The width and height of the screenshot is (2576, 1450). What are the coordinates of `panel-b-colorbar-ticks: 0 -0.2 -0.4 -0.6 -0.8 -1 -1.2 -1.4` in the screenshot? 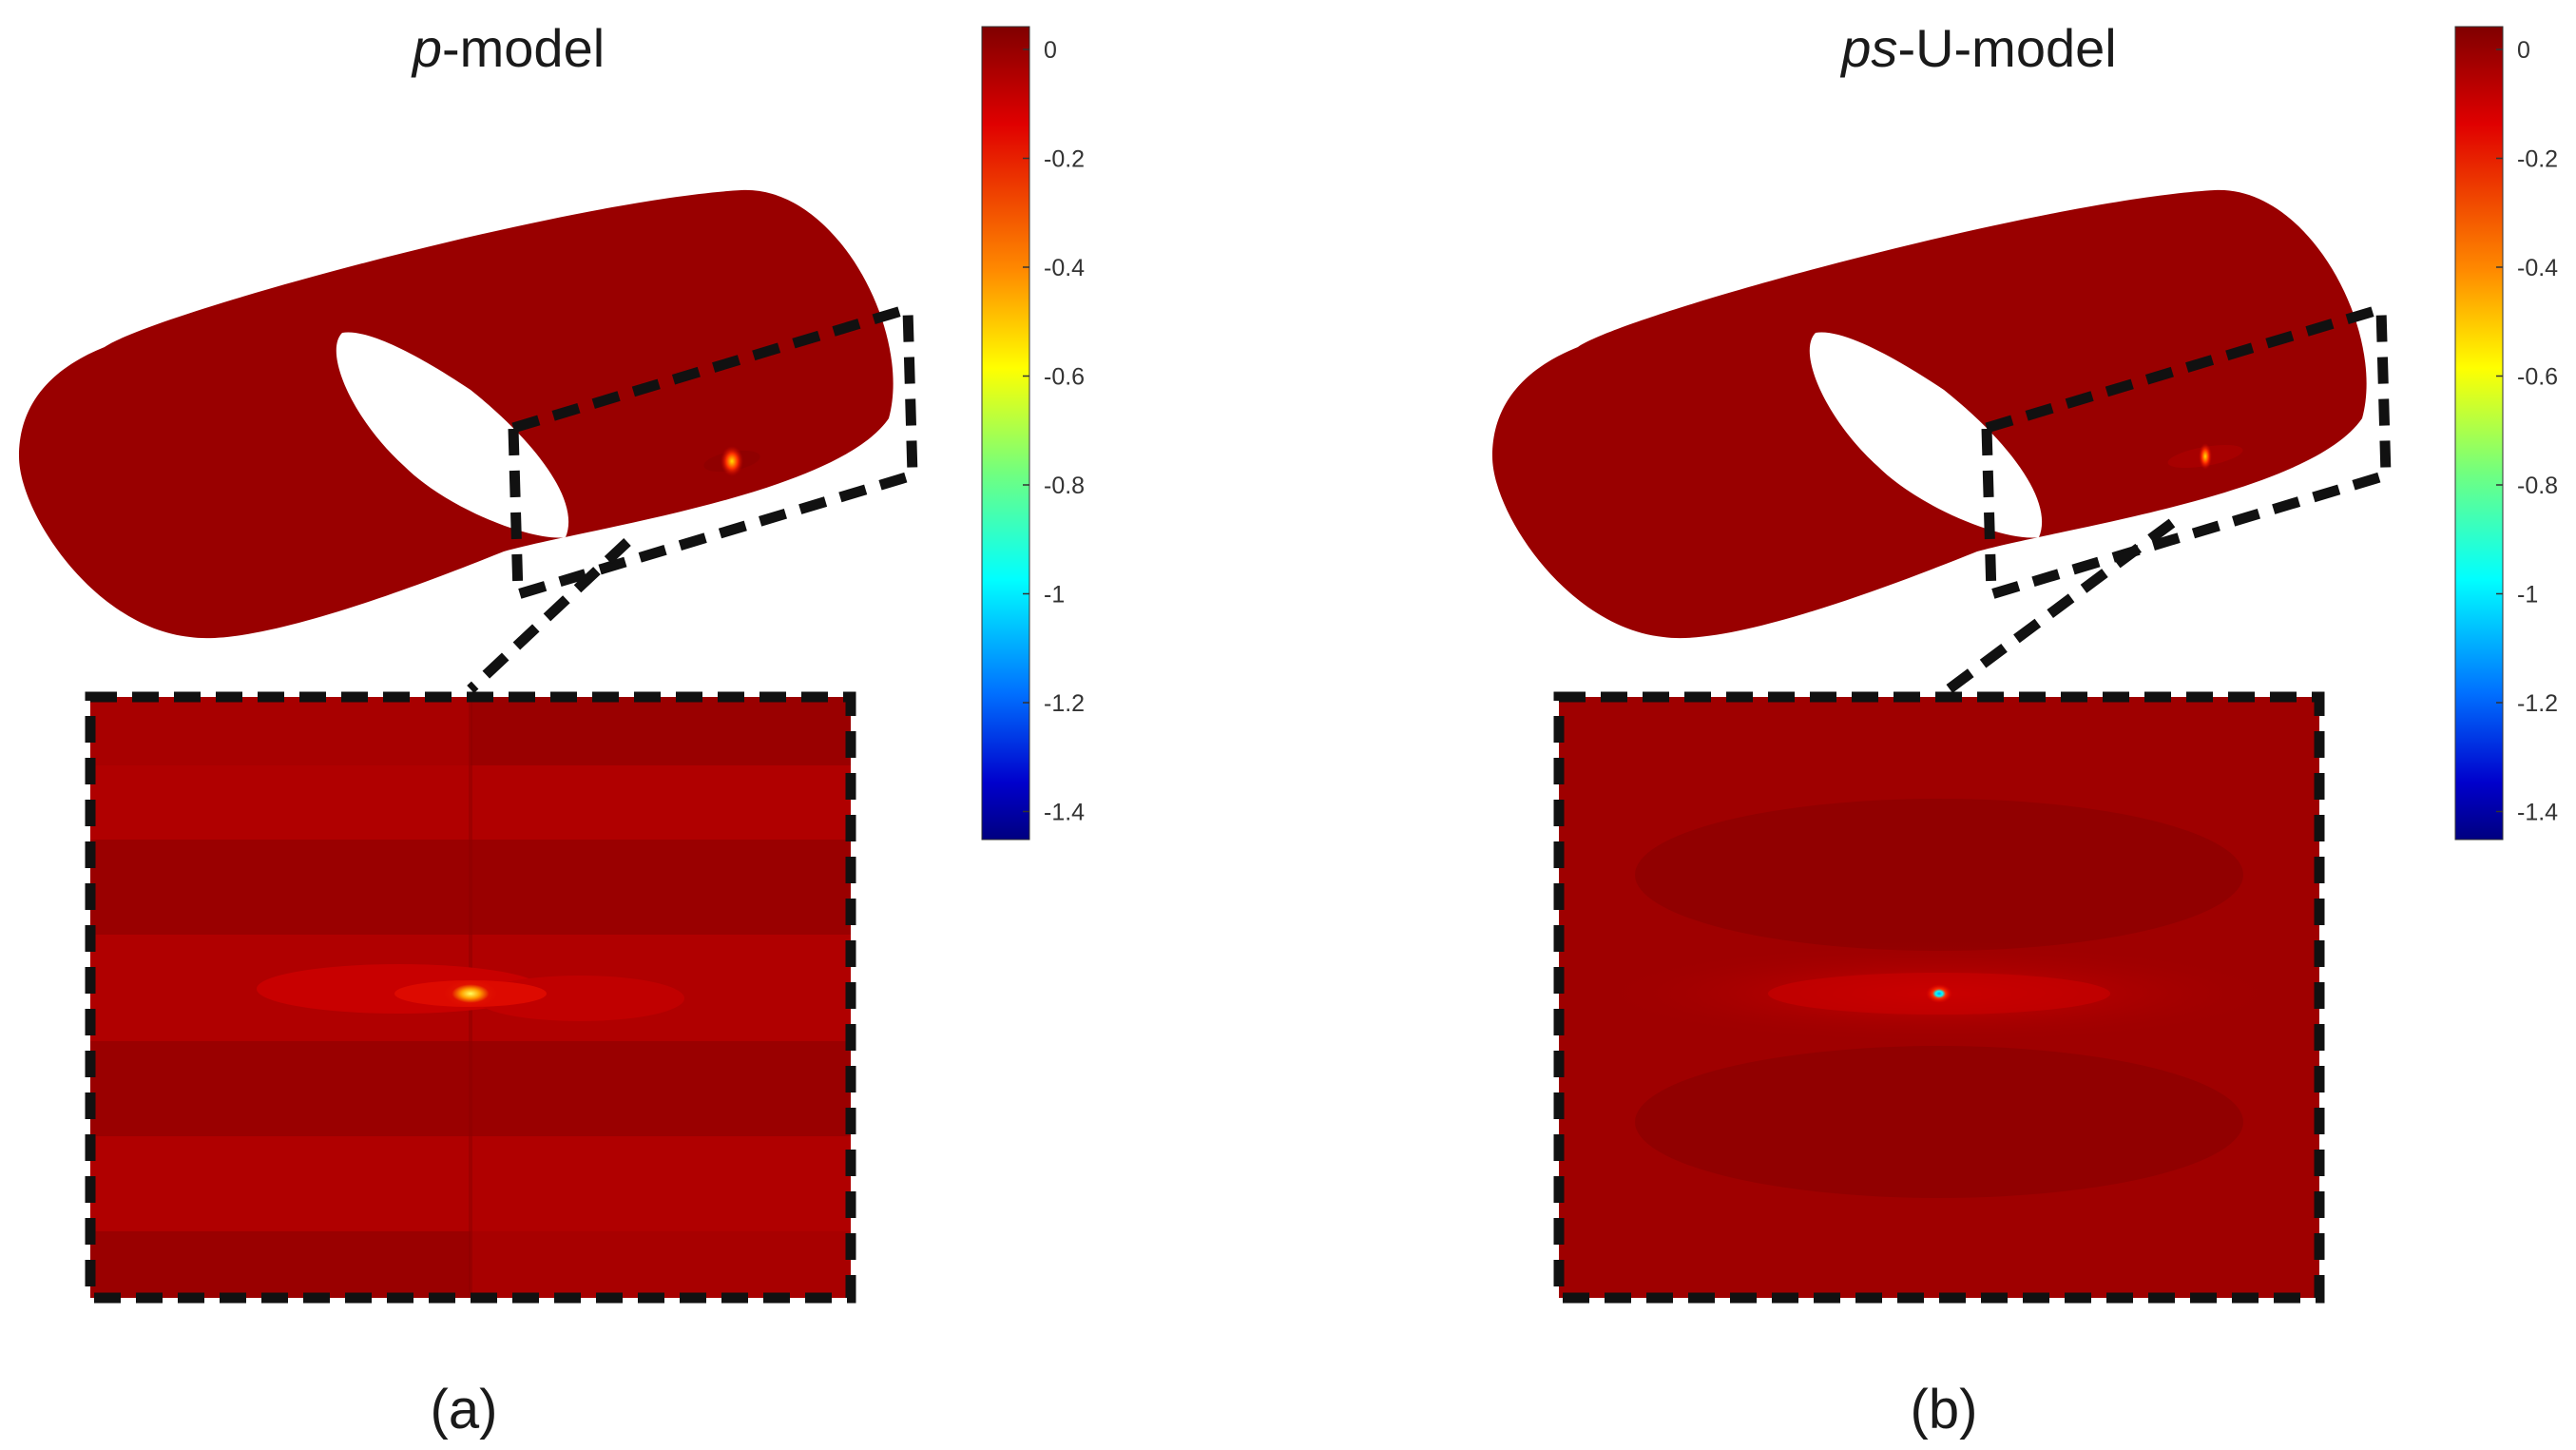 It's located at (2527, 431).